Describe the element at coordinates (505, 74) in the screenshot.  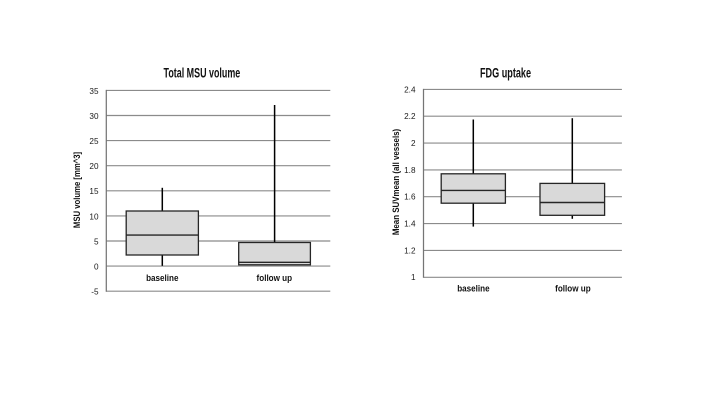
I see `svg-text: FDG uptake` at that location.